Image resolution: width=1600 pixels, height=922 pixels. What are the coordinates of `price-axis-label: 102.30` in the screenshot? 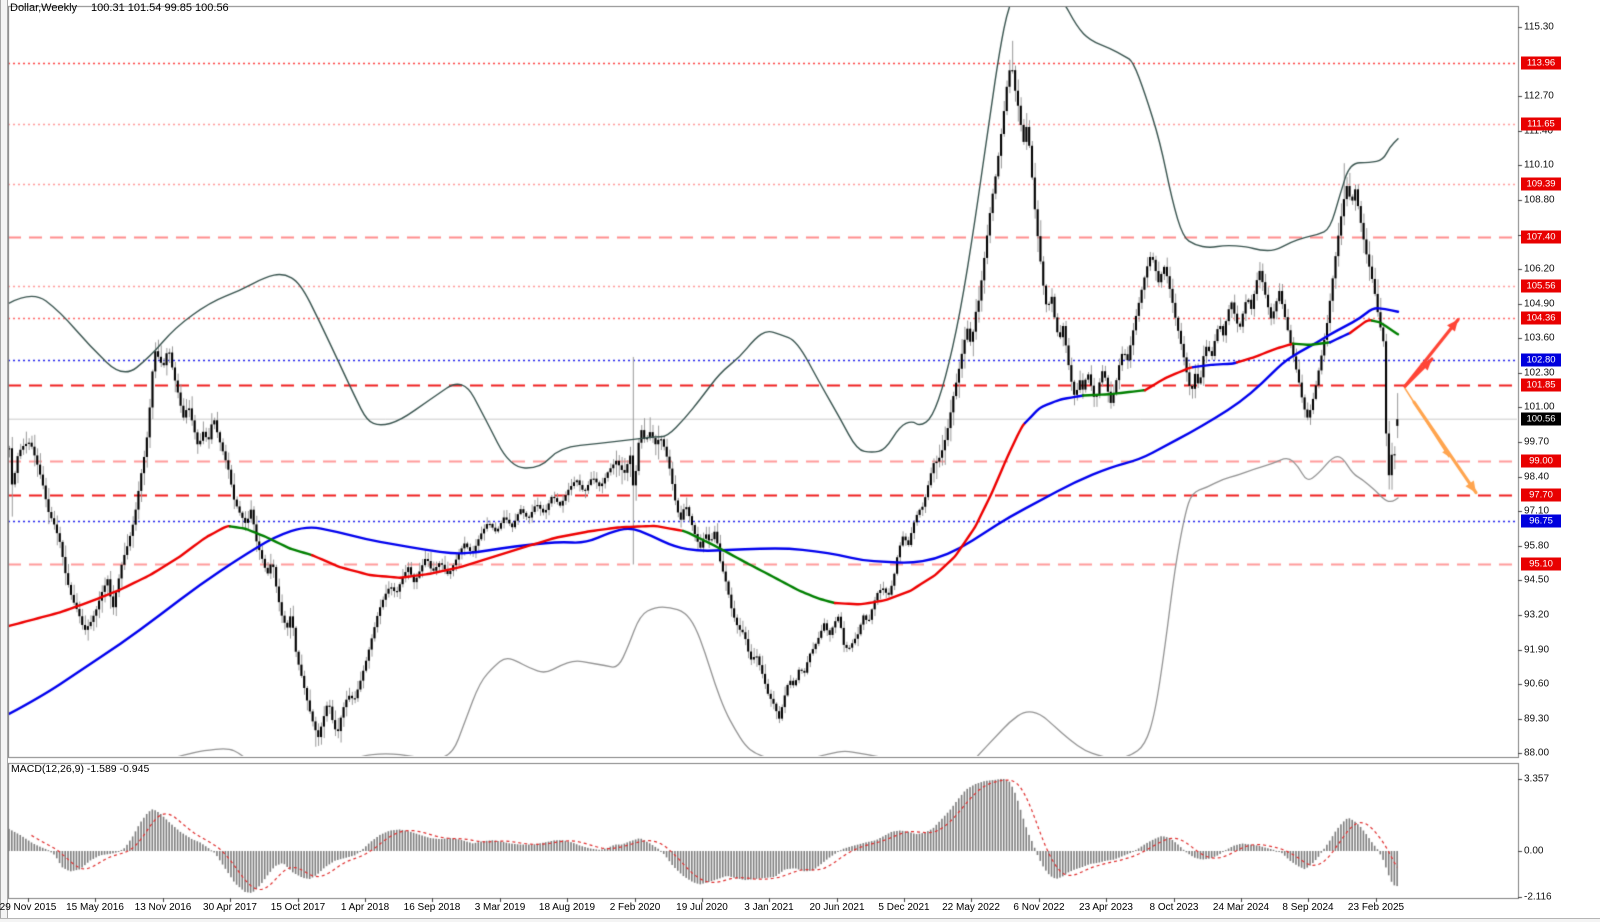 It's located at (1539, 373).